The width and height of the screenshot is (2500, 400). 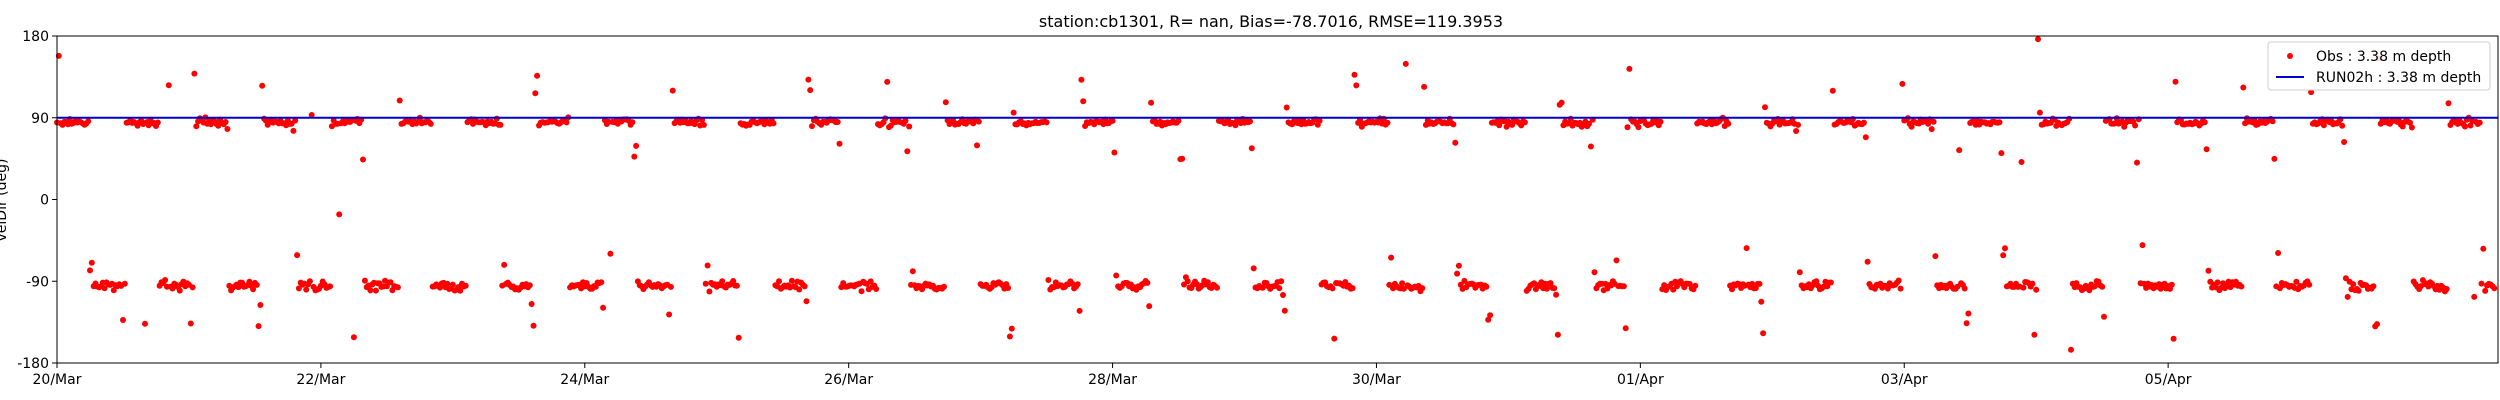 What do you see at coordinates (320, 380) in the screenshot?
I see `x-tick-label: 22/Mar` at bounding box center [320, 380].